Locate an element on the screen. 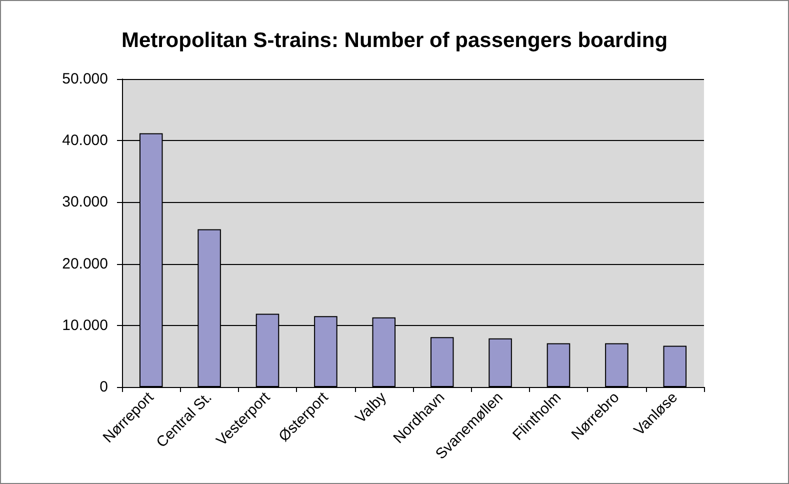 The height and width of the screenshot is (484, 789). y-tick-label: 20.000 is located at coordinates (85, 263).